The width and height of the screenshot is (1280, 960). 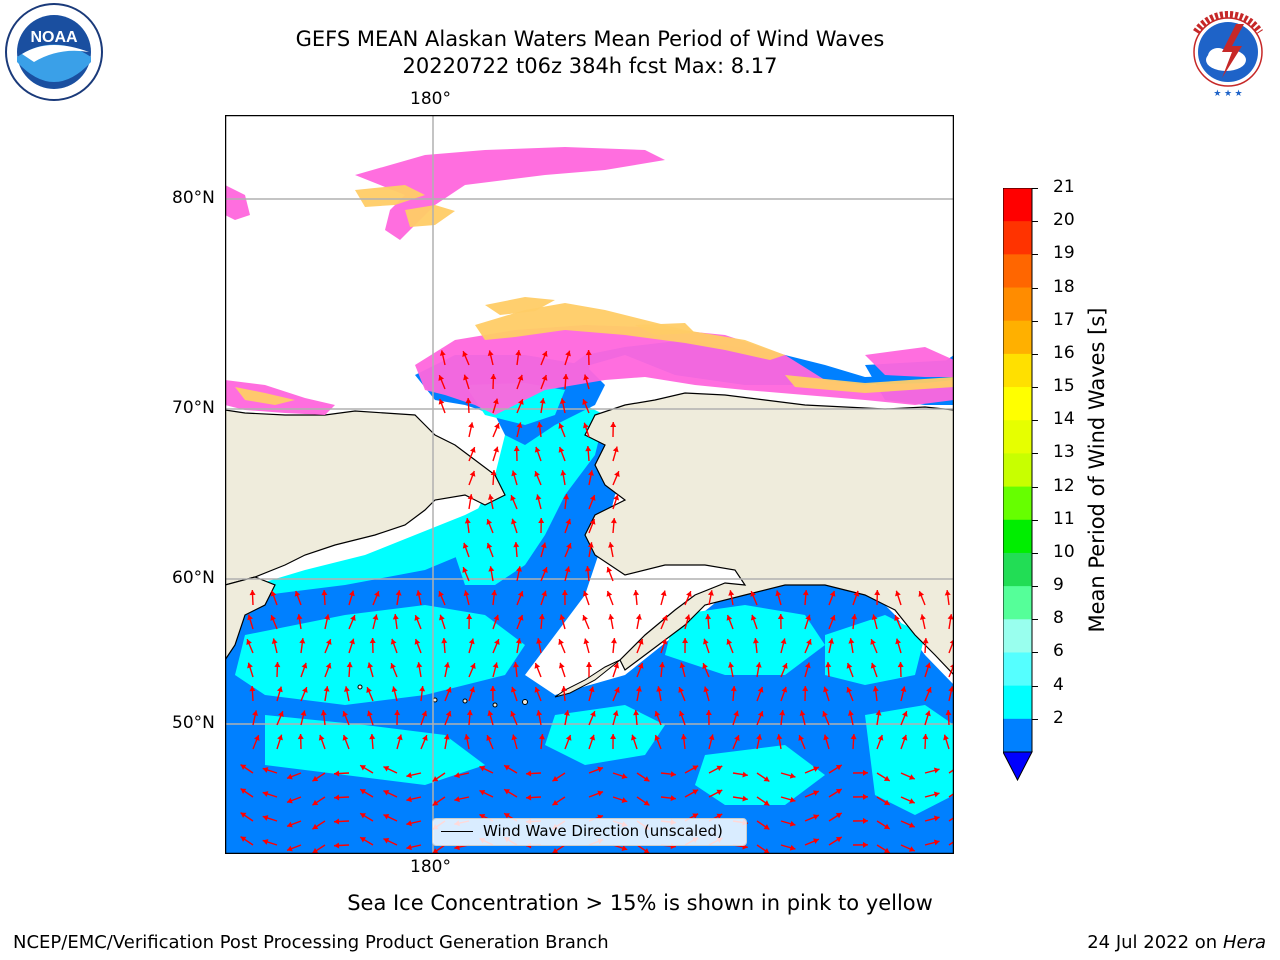 I want to click on wind-arrow, so click(x=951, y=771).